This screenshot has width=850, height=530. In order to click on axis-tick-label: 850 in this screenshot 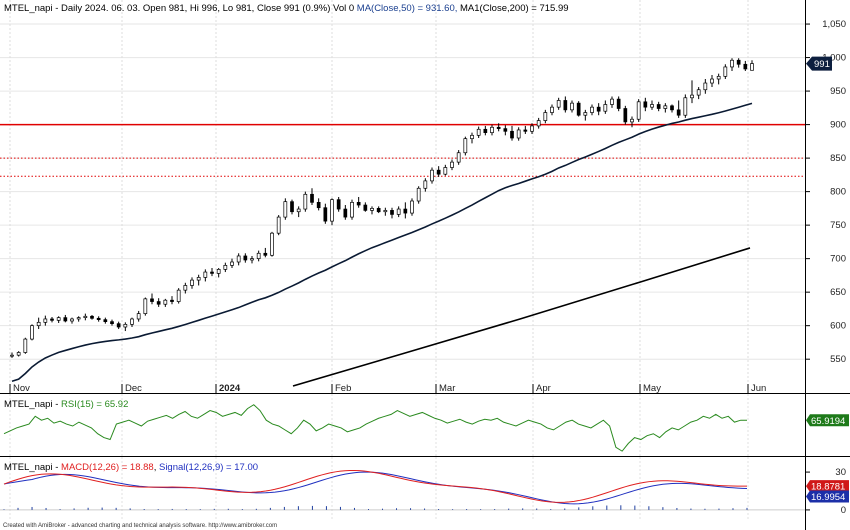, I will do `click(838, 158)`.